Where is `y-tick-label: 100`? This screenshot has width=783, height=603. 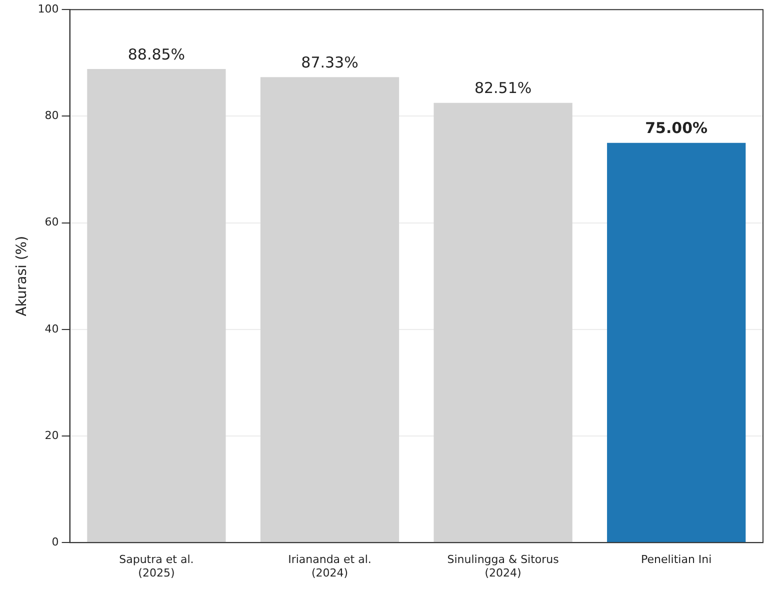
y-tick-label: 100 is located at coordinates (48, 9).